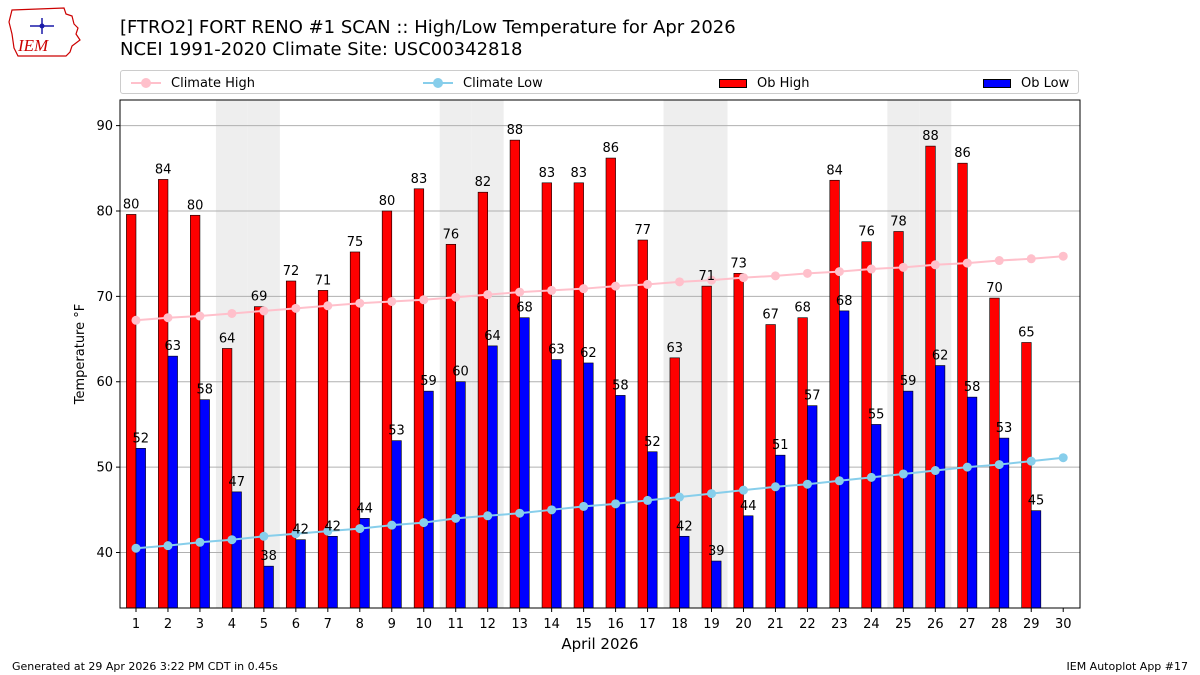  Describe the element at coordinates (296, 624) in the screenshot. I see `x-tick-label: 6` at that location.